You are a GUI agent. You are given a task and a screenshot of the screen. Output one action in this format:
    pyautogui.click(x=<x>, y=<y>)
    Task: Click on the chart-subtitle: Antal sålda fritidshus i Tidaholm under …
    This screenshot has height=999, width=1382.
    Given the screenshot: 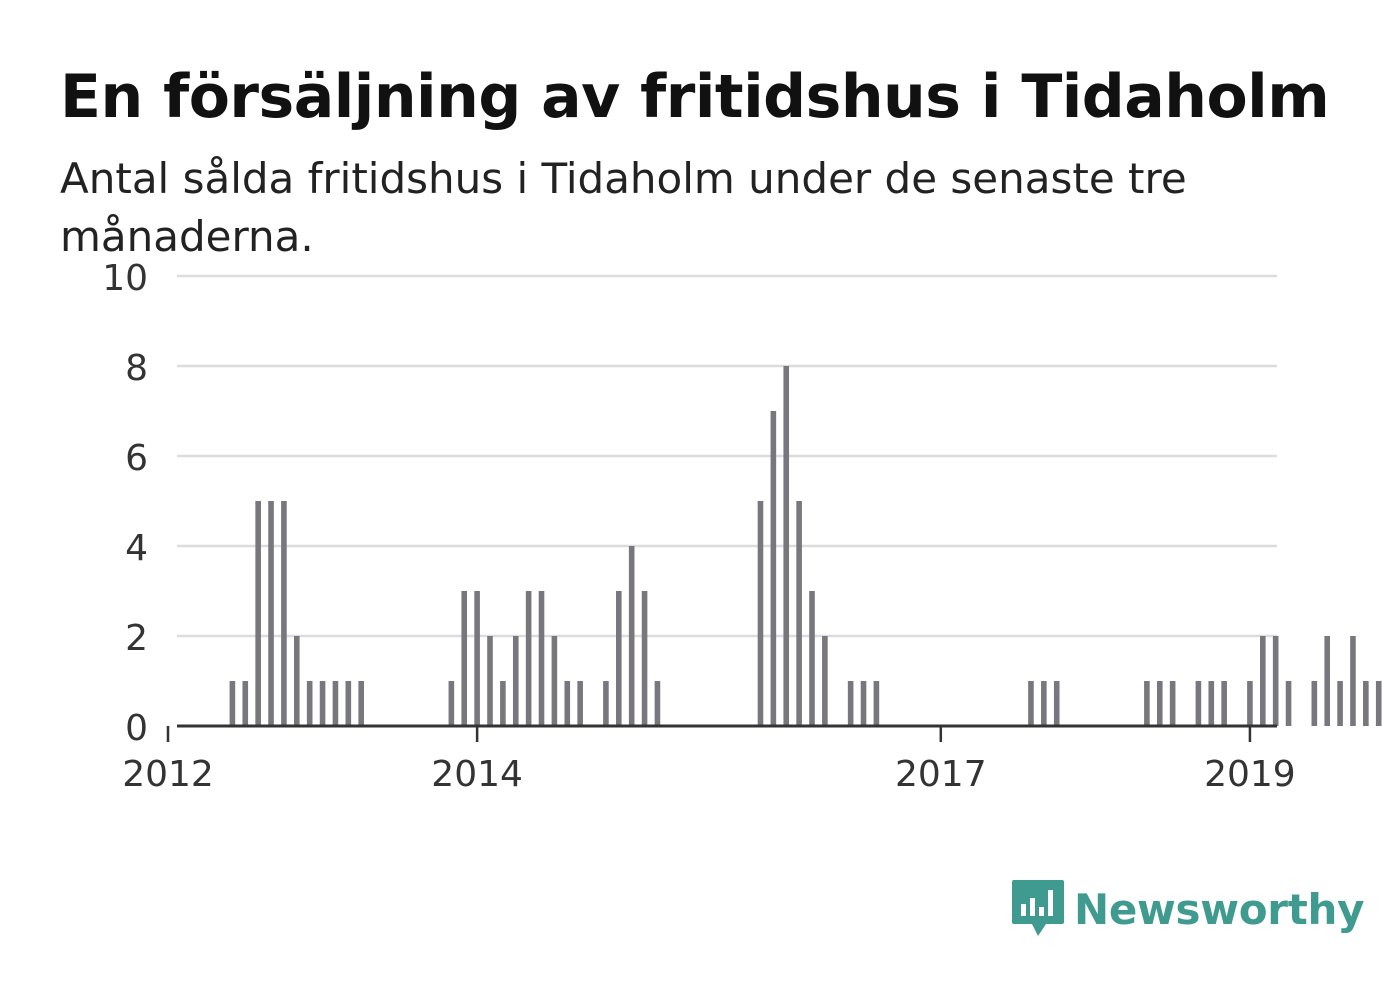 What is the action you would take?
    pyautogui.click(x=623, y=207)
    